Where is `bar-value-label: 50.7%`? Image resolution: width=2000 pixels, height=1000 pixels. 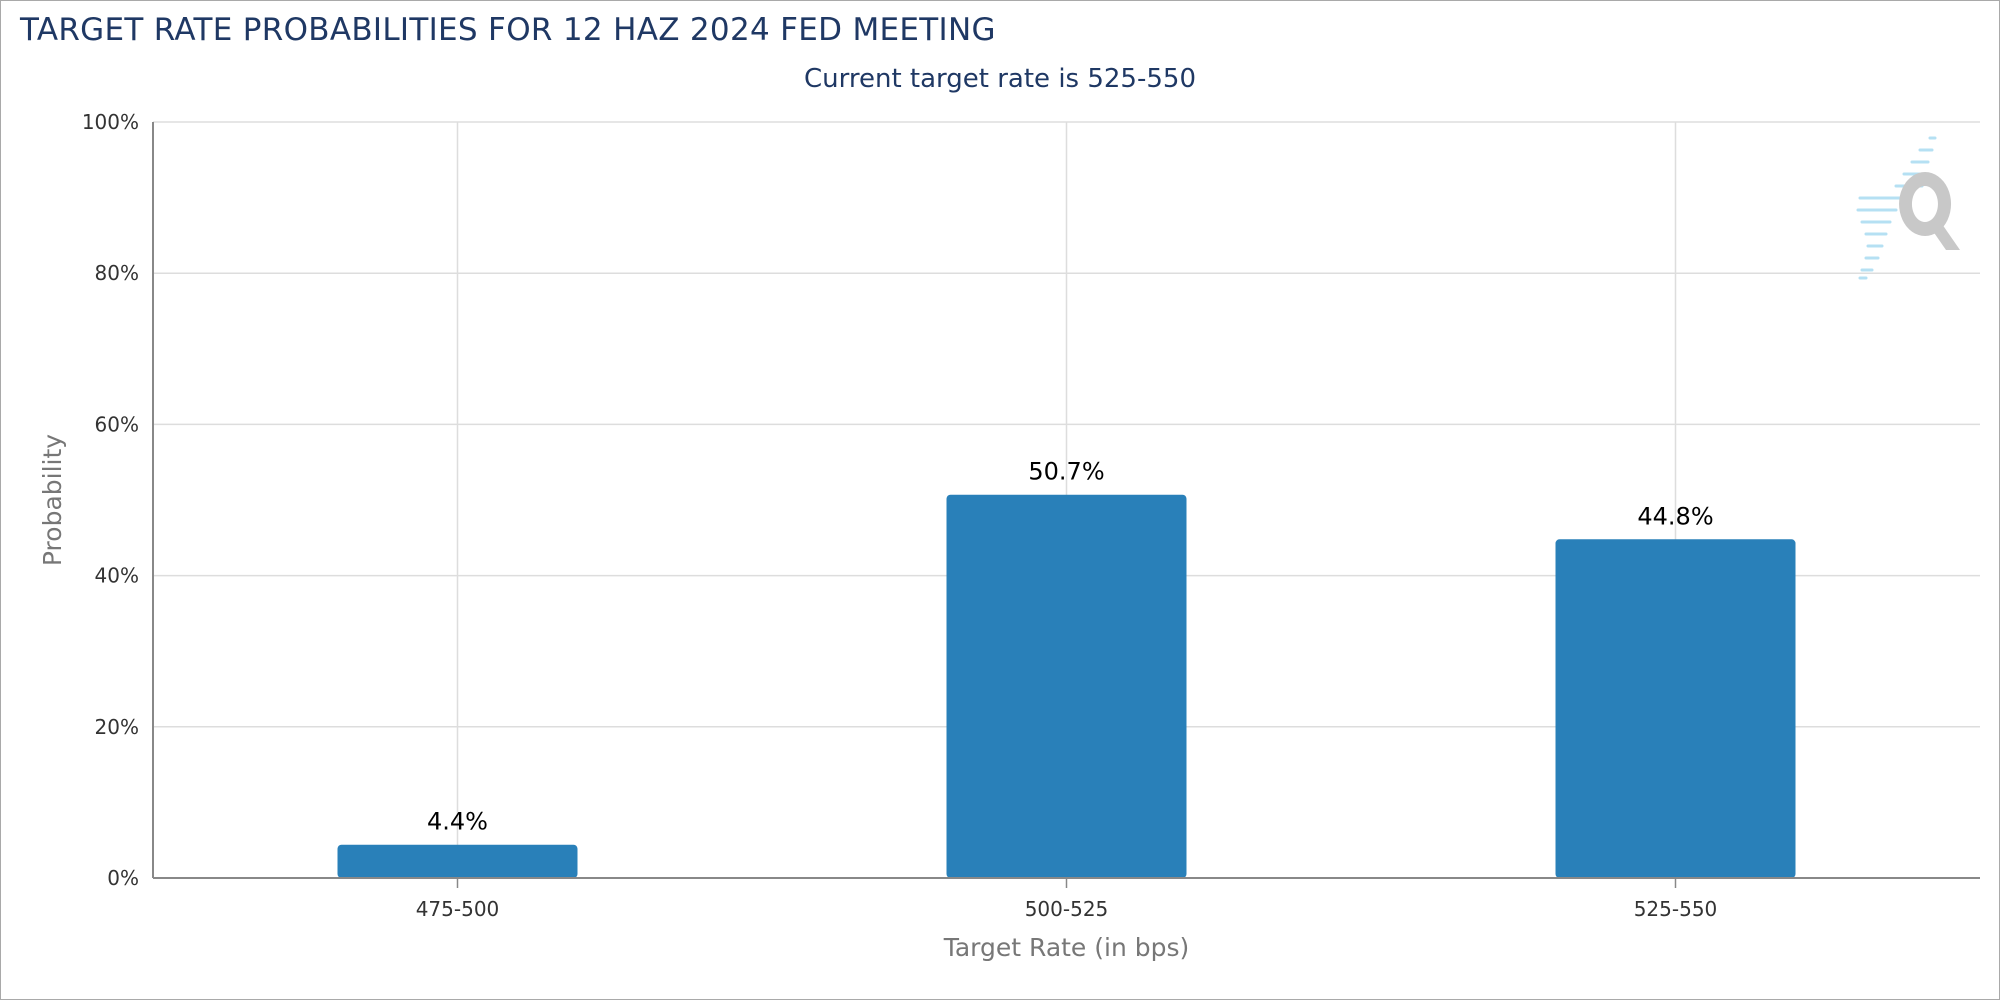
bar-value-label: 50.7% is located at coordinates (1066, 472).